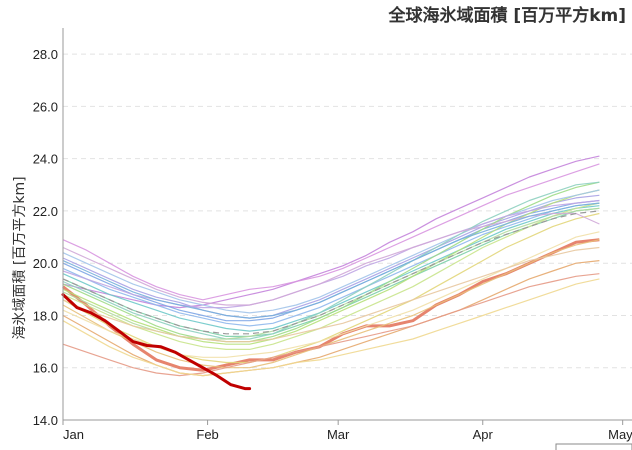 This screenshot has height=450, width=632. I want to click on chart-title: 全球海氷域面積 [百万平方km], so click(507, 15).